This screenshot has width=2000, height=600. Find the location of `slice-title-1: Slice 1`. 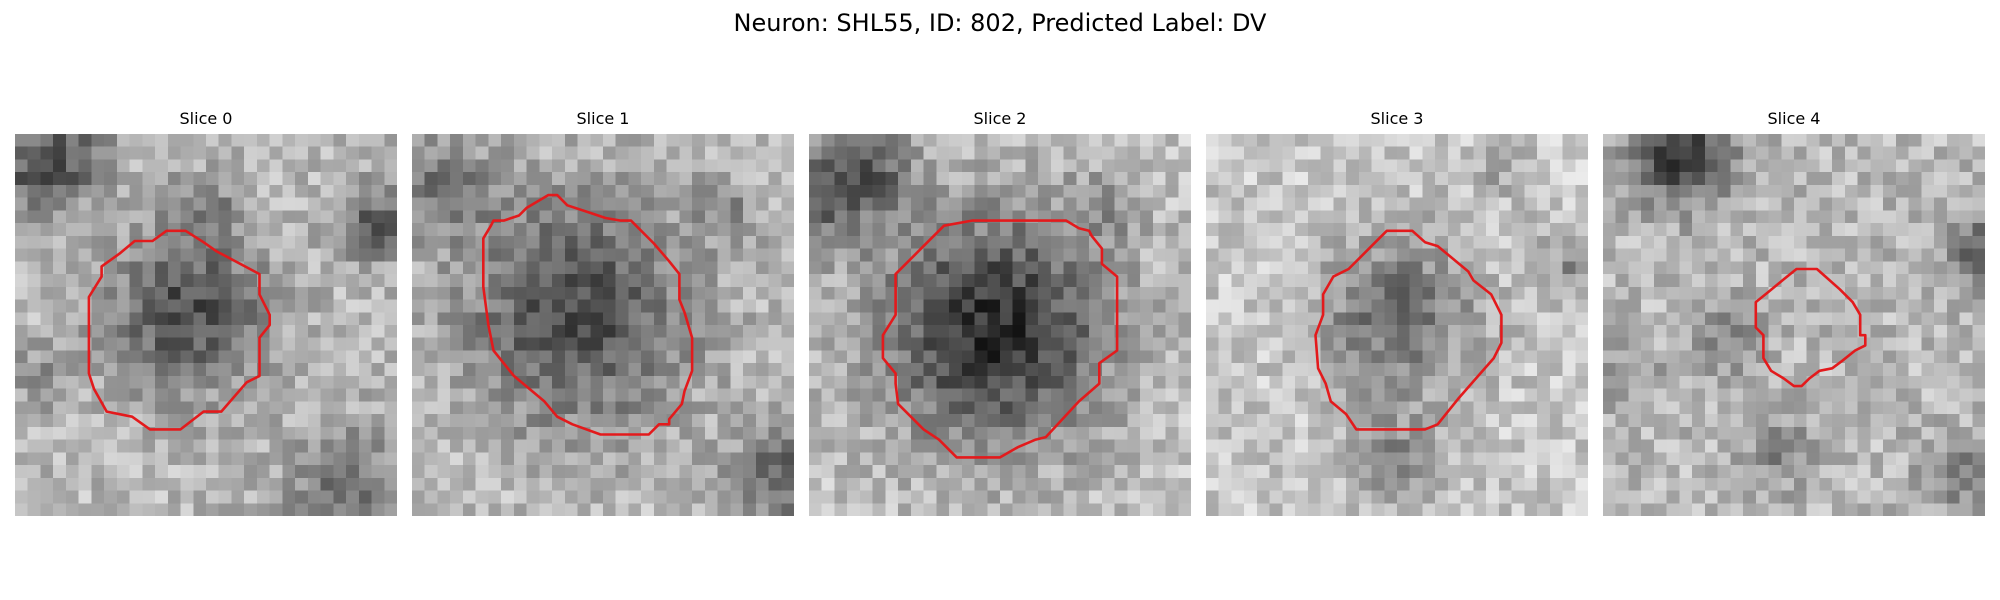

slice-title-1: Slice 1 is located at coordinates (603, 118).